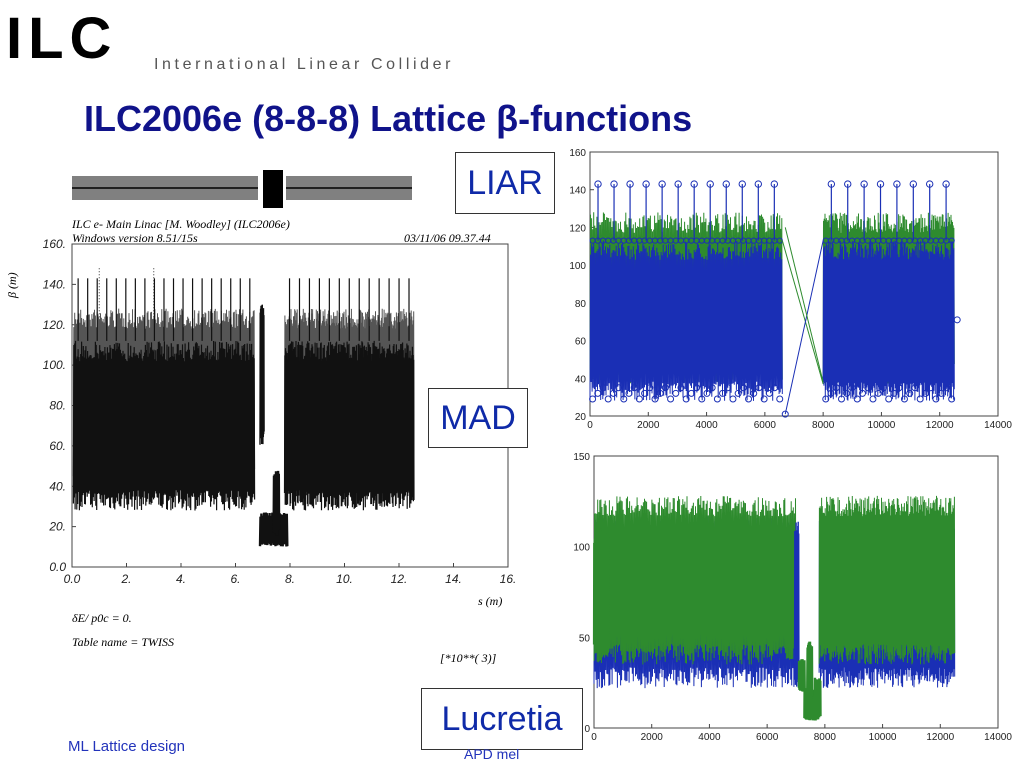 The image size is (1024, 768). I want to click on y-tick-label: 160., so click(54, 244).